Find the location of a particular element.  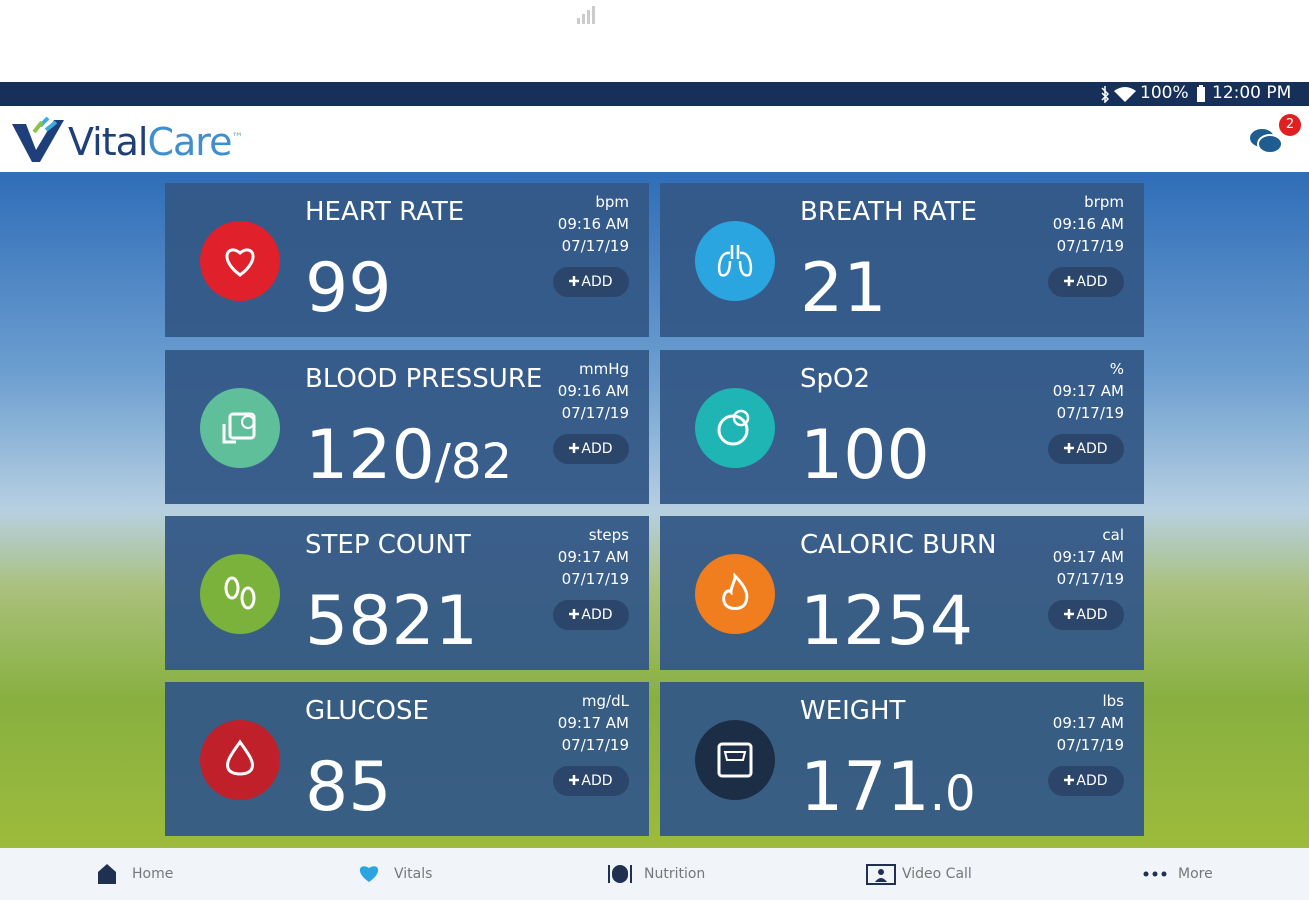

vital-value: 5821 is located at coordinates (391, 621).